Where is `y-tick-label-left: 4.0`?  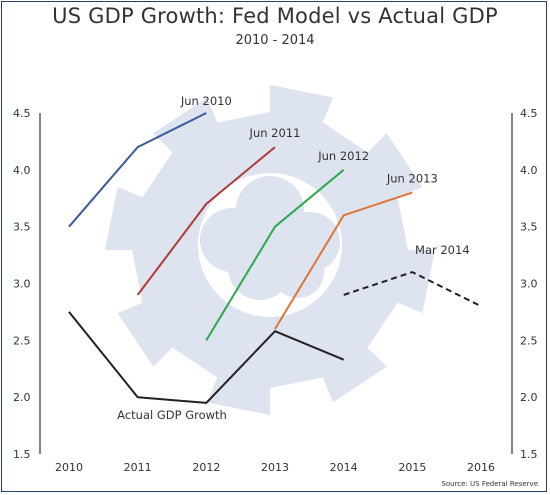 y-tick-label-left: 4.0 is located at coordinates (22, 170).